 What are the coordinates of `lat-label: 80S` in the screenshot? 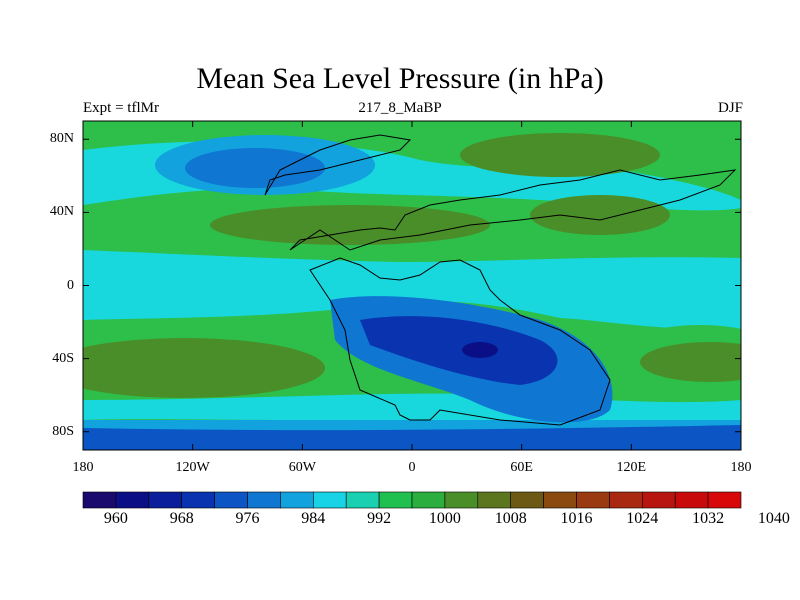 It's located at (63, 431).